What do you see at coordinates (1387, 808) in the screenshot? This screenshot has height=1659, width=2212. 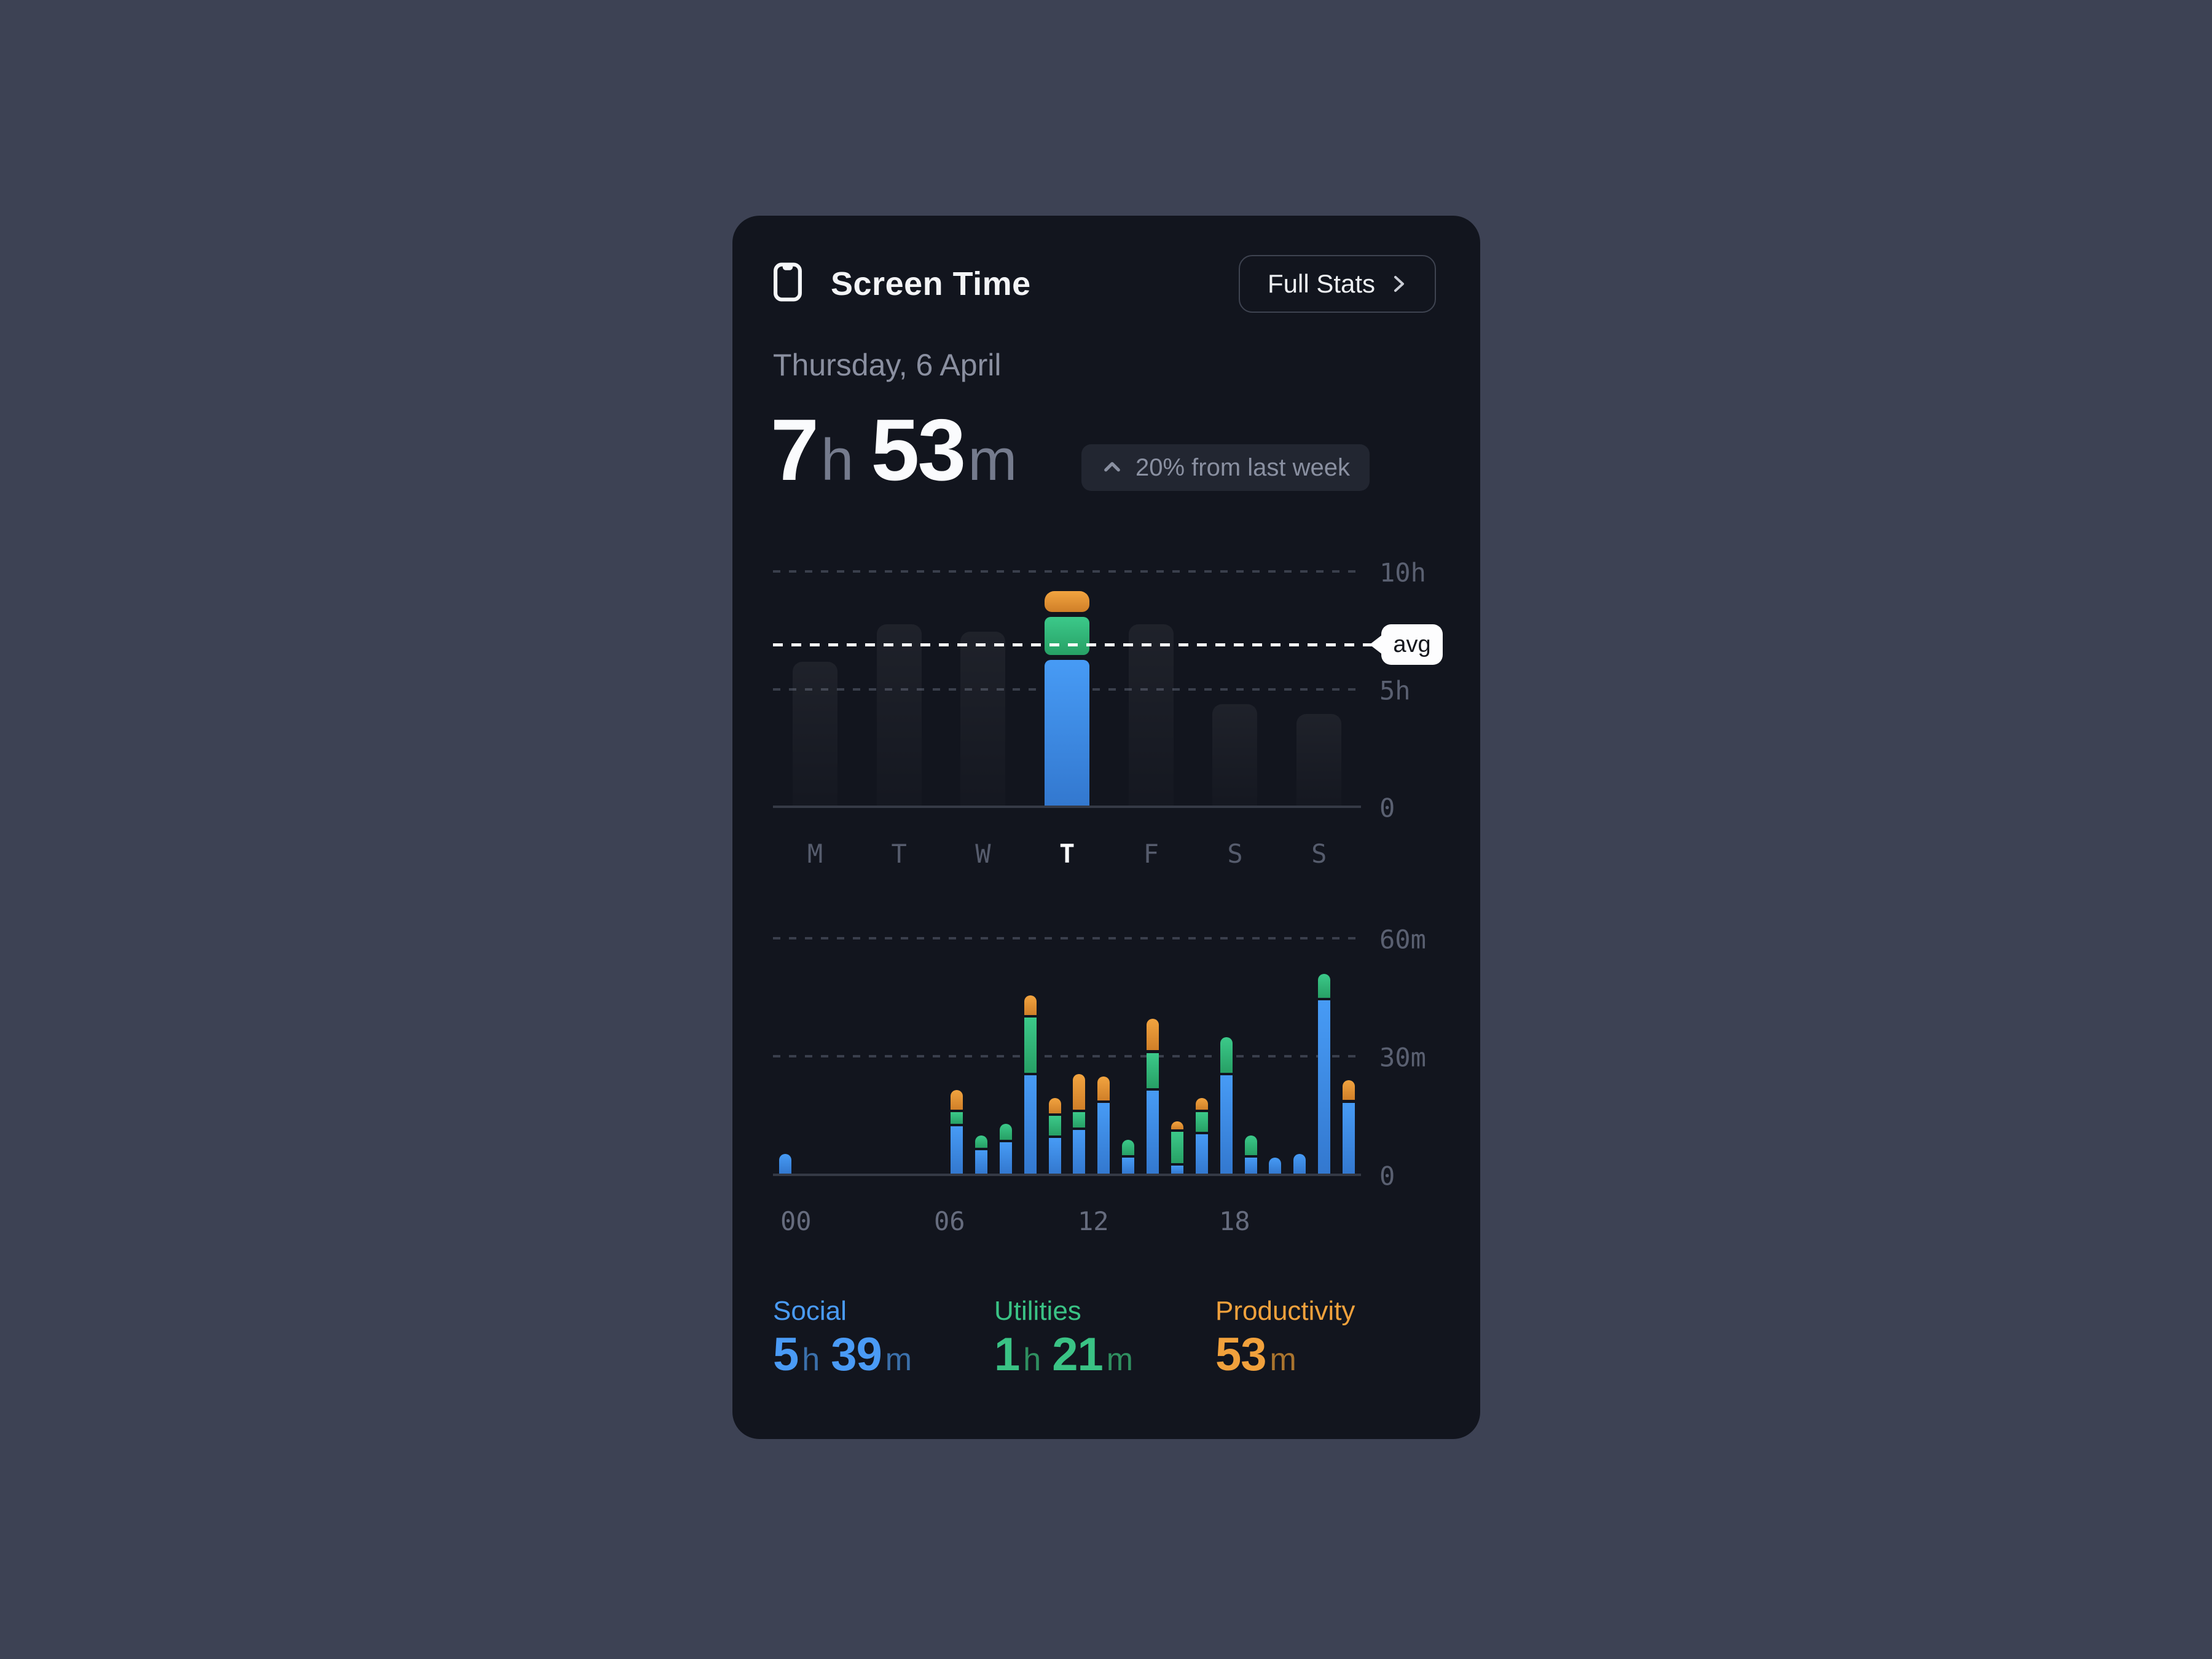 I see `weekly-ytick-0: 0` at bounding box center [1387, 808].